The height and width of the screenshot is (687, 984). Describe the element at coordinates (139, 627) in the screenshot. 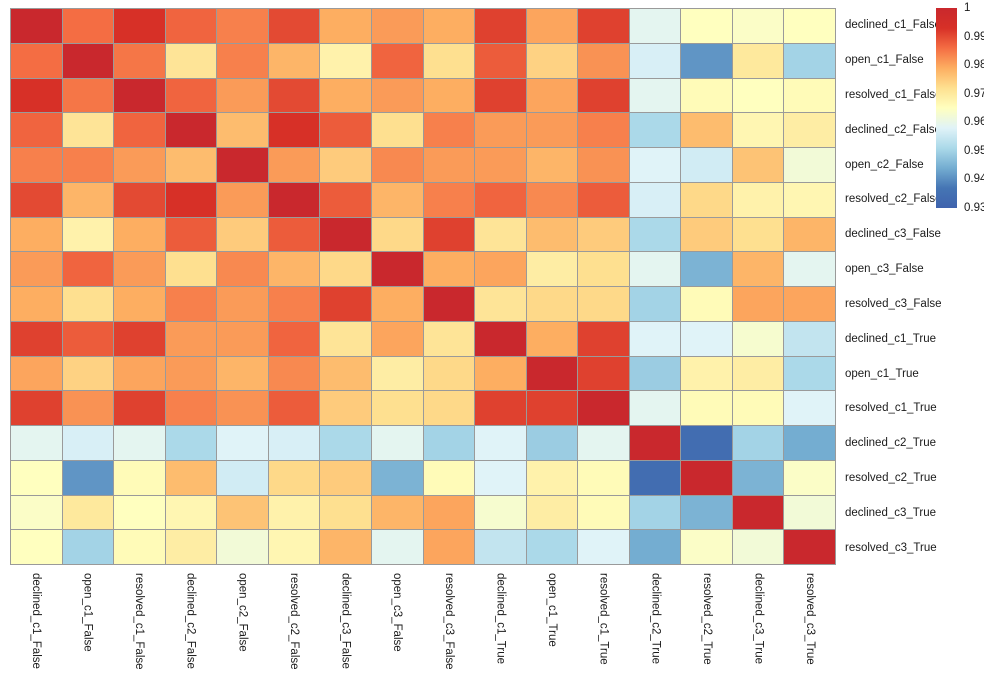

I see `column-label: resolved_c1_False` at that location.